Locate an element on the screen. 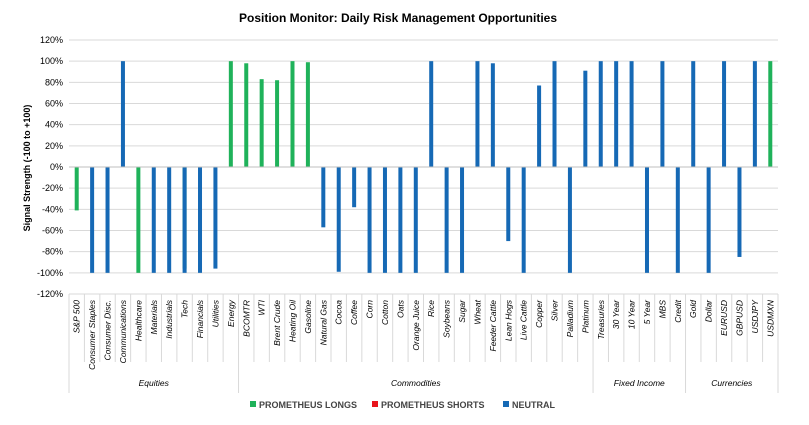 This screenshot has width=809, height=425. y-tick-label: 120% is located at coordinates (51, 40).